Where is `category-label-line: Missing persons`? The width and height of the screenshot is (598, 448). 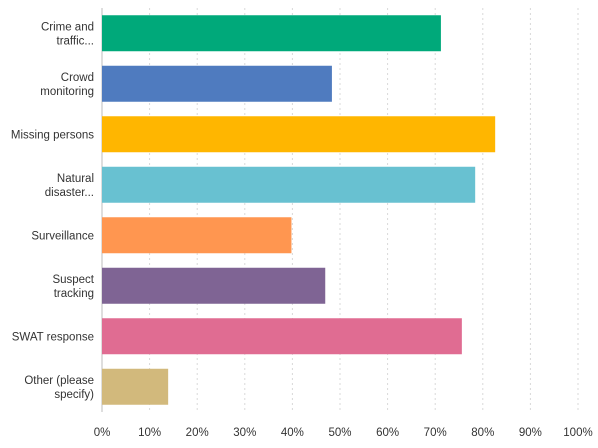 category-label-line: Missing persons is located at coordinates (52, 135).